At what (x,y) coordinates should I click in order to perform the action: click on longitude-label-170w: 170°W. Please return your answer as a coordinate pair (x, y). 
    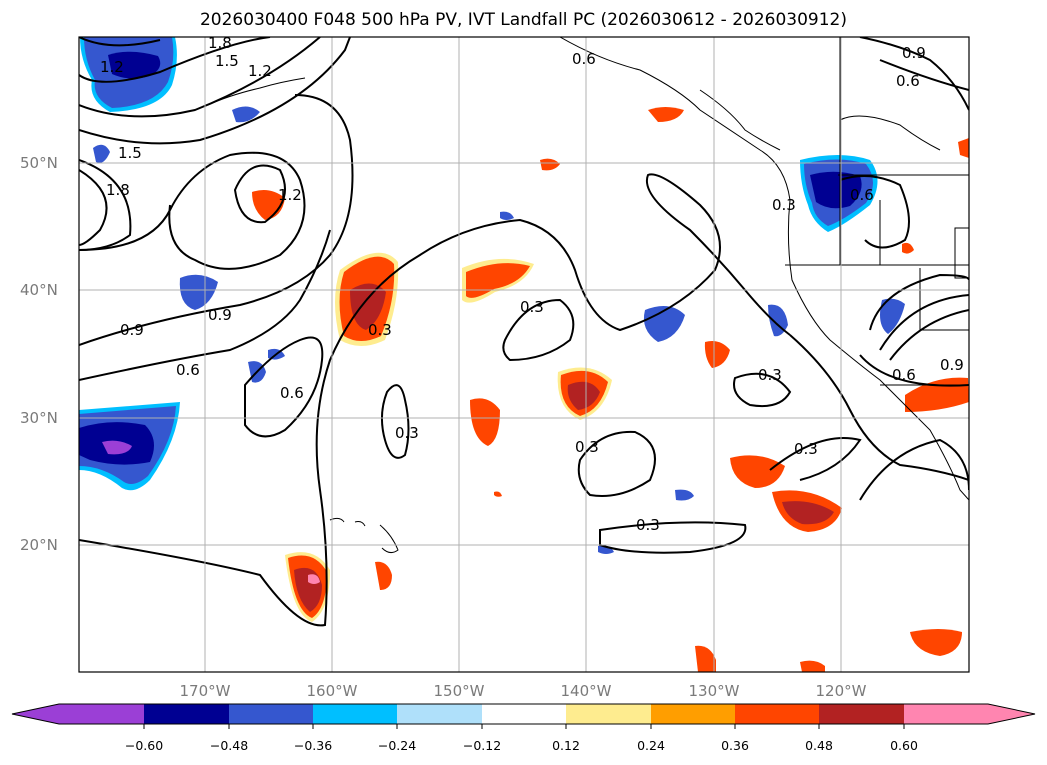
    Looking at the image, I should click on (205, 691).